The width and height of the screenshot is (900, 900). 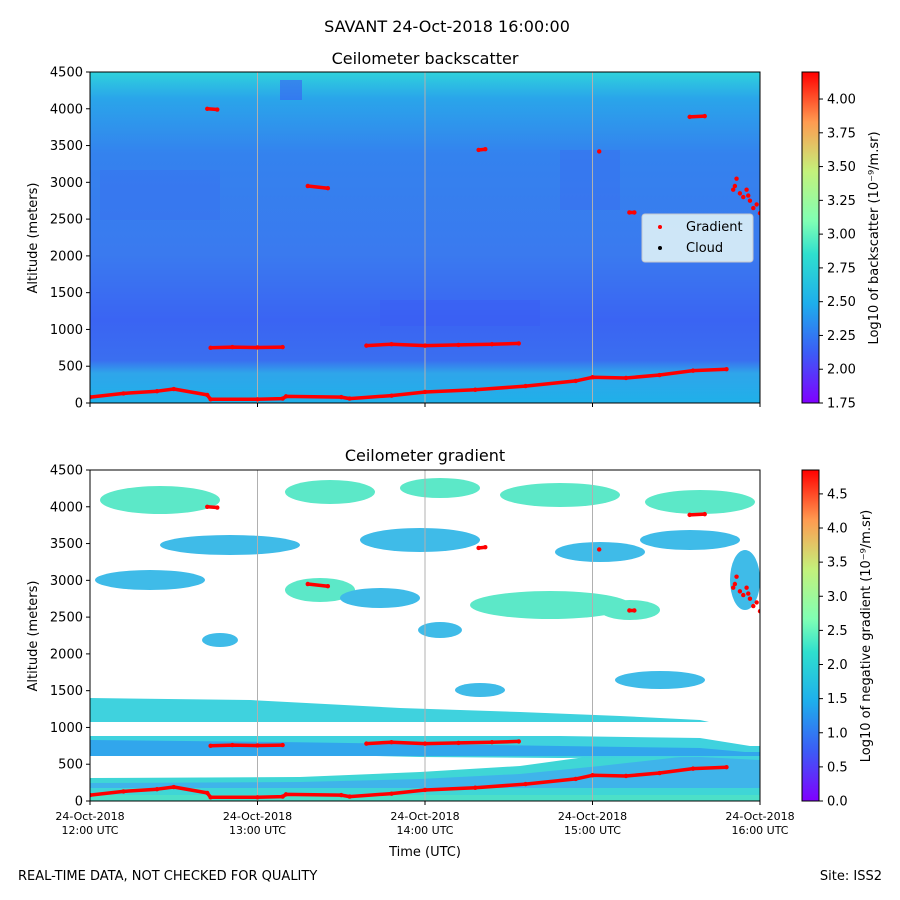 What do you see at coordinates (874, 237) in the screenshot?
I see `backscatter-colorbar-label: Log10 of backscatter (10⁻⁹/m.sr)` at bounding box center [874, 237].